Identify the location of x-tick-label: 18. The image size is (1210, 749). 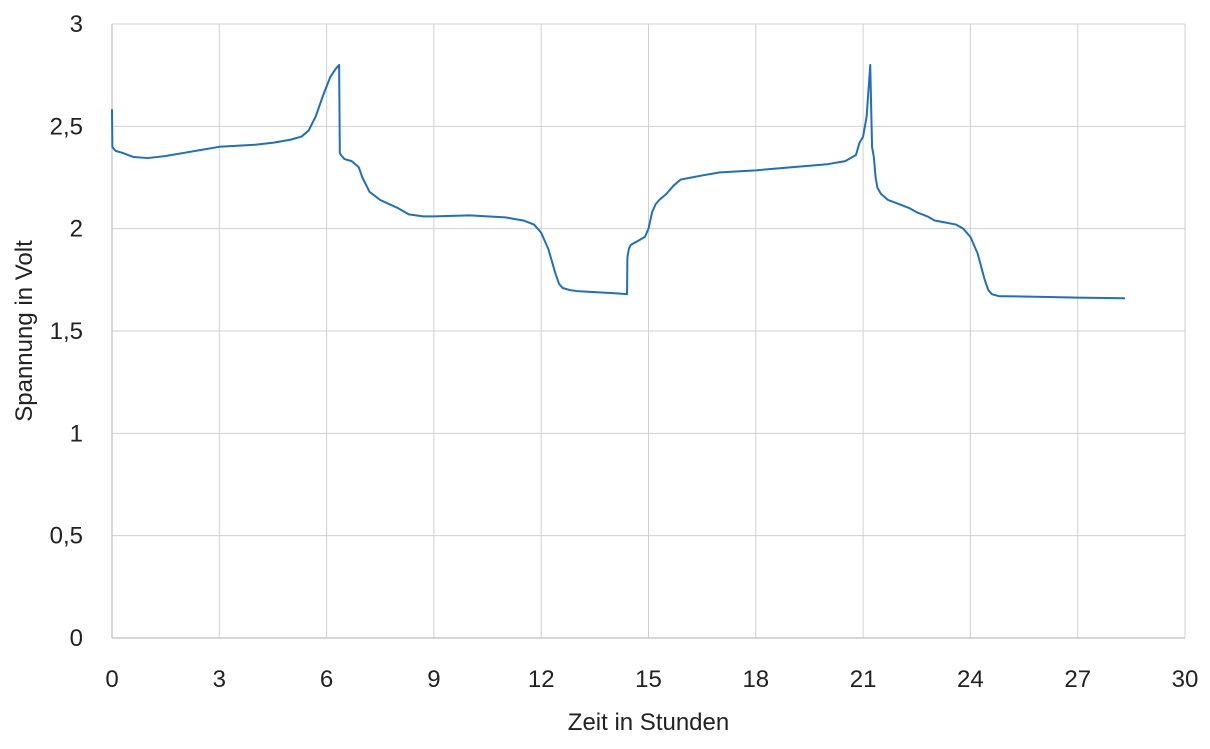
(755, 679).